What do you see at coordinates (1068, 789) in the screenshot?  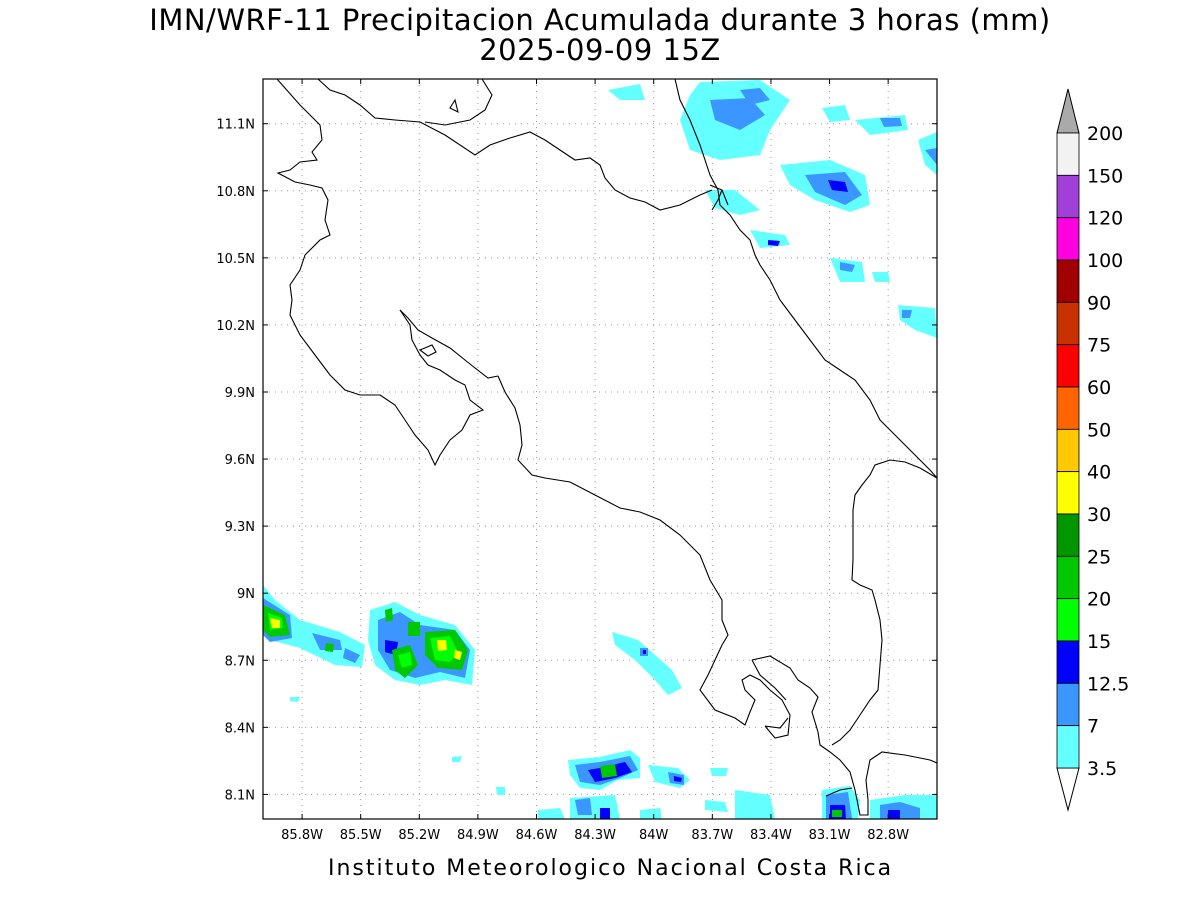 I see `colorbar-under-triangle` at bounding box center [1068, 789].